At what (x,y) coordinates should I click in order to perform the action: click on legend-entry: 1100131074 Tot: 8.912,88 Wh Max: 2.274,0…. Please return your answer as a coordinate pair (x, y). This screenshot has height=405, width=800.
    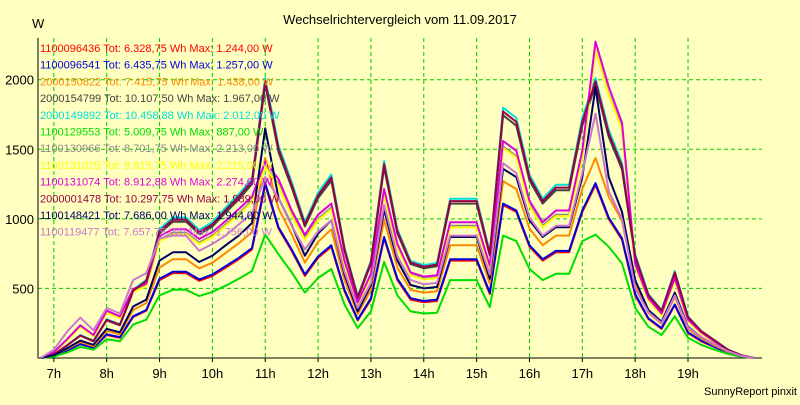
    Looking at the image, I should click on (156, 183).